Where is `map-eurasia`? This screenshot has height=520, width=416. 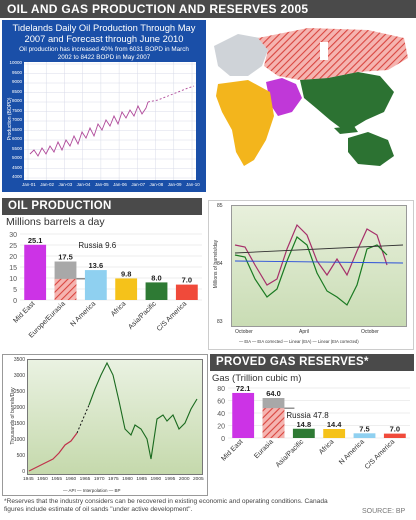
map-eurasia is located at coordinates (333, 54).